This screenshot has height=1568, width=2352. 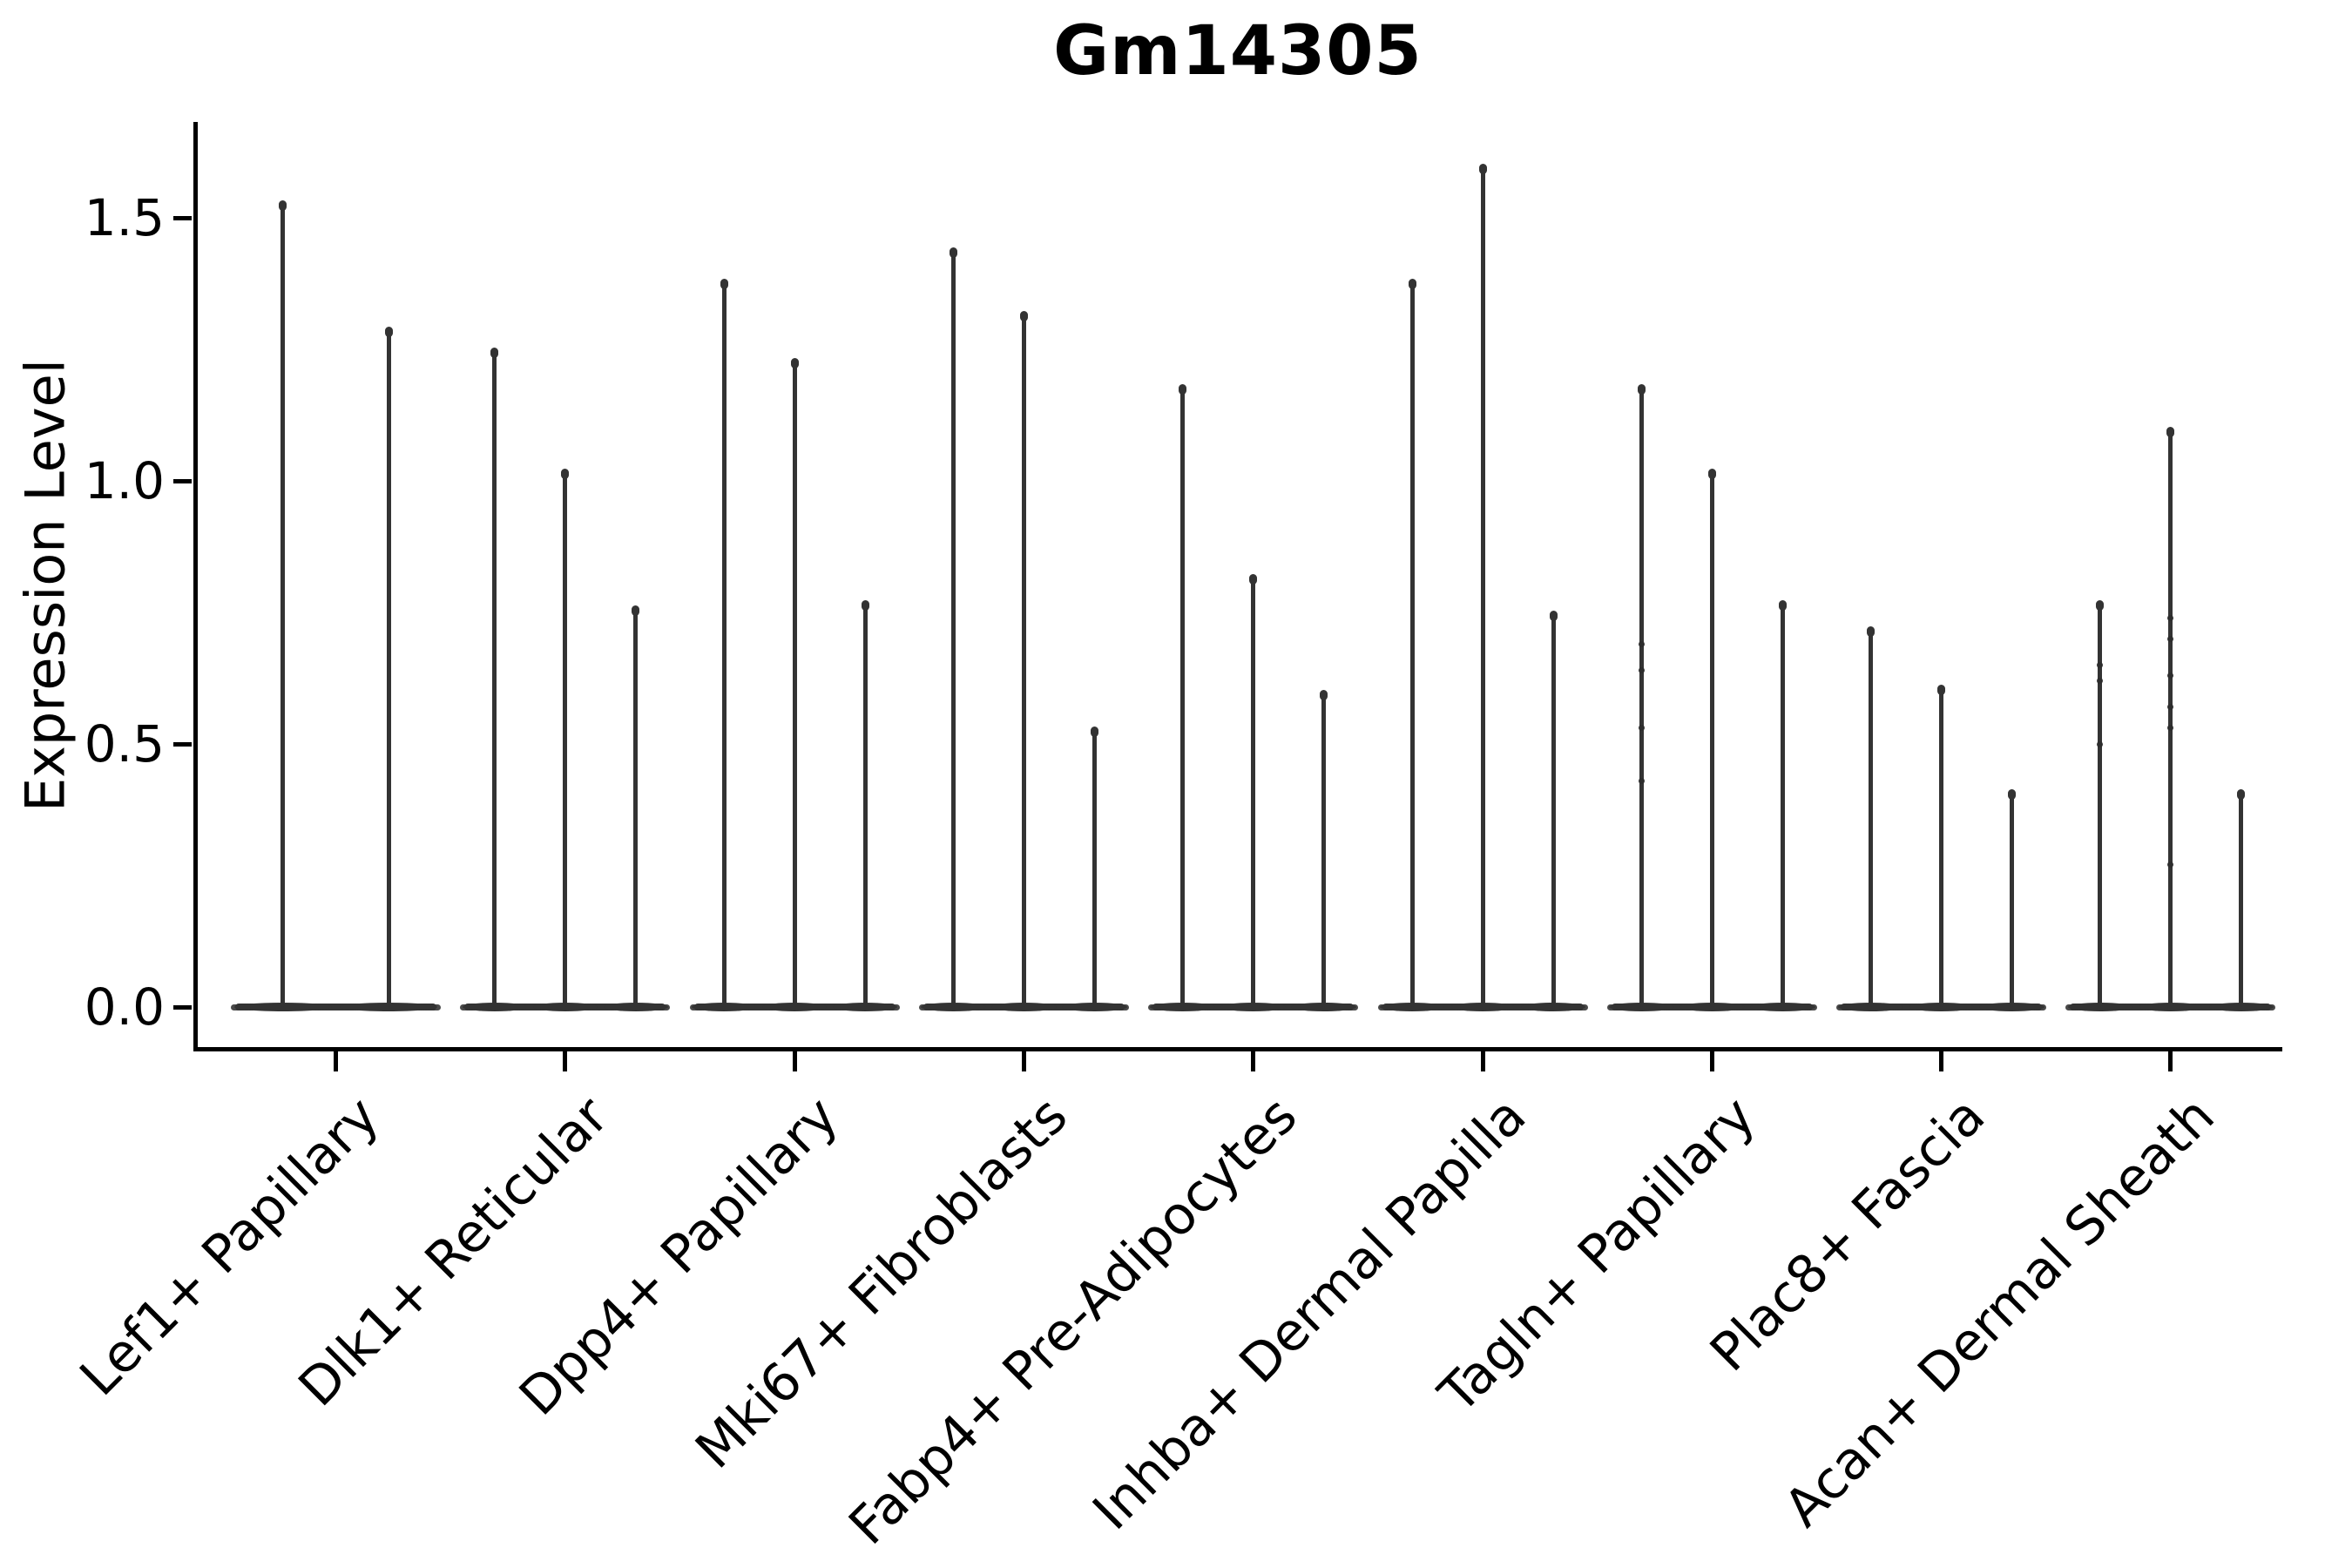 I want to click on y-tick-label-0.0: 0.0, so click(x=125, y=1007).